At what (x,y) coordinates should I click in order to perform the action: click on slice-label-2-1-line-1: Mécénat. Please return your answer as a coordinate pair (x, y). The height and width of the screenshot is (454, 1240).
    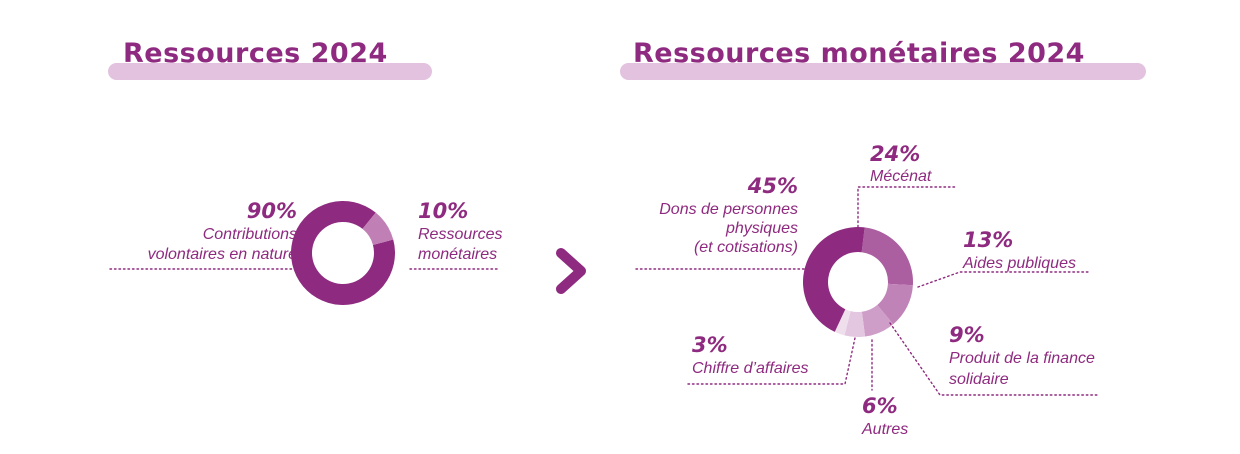
    Looking at the image, I should click on (901, 176).